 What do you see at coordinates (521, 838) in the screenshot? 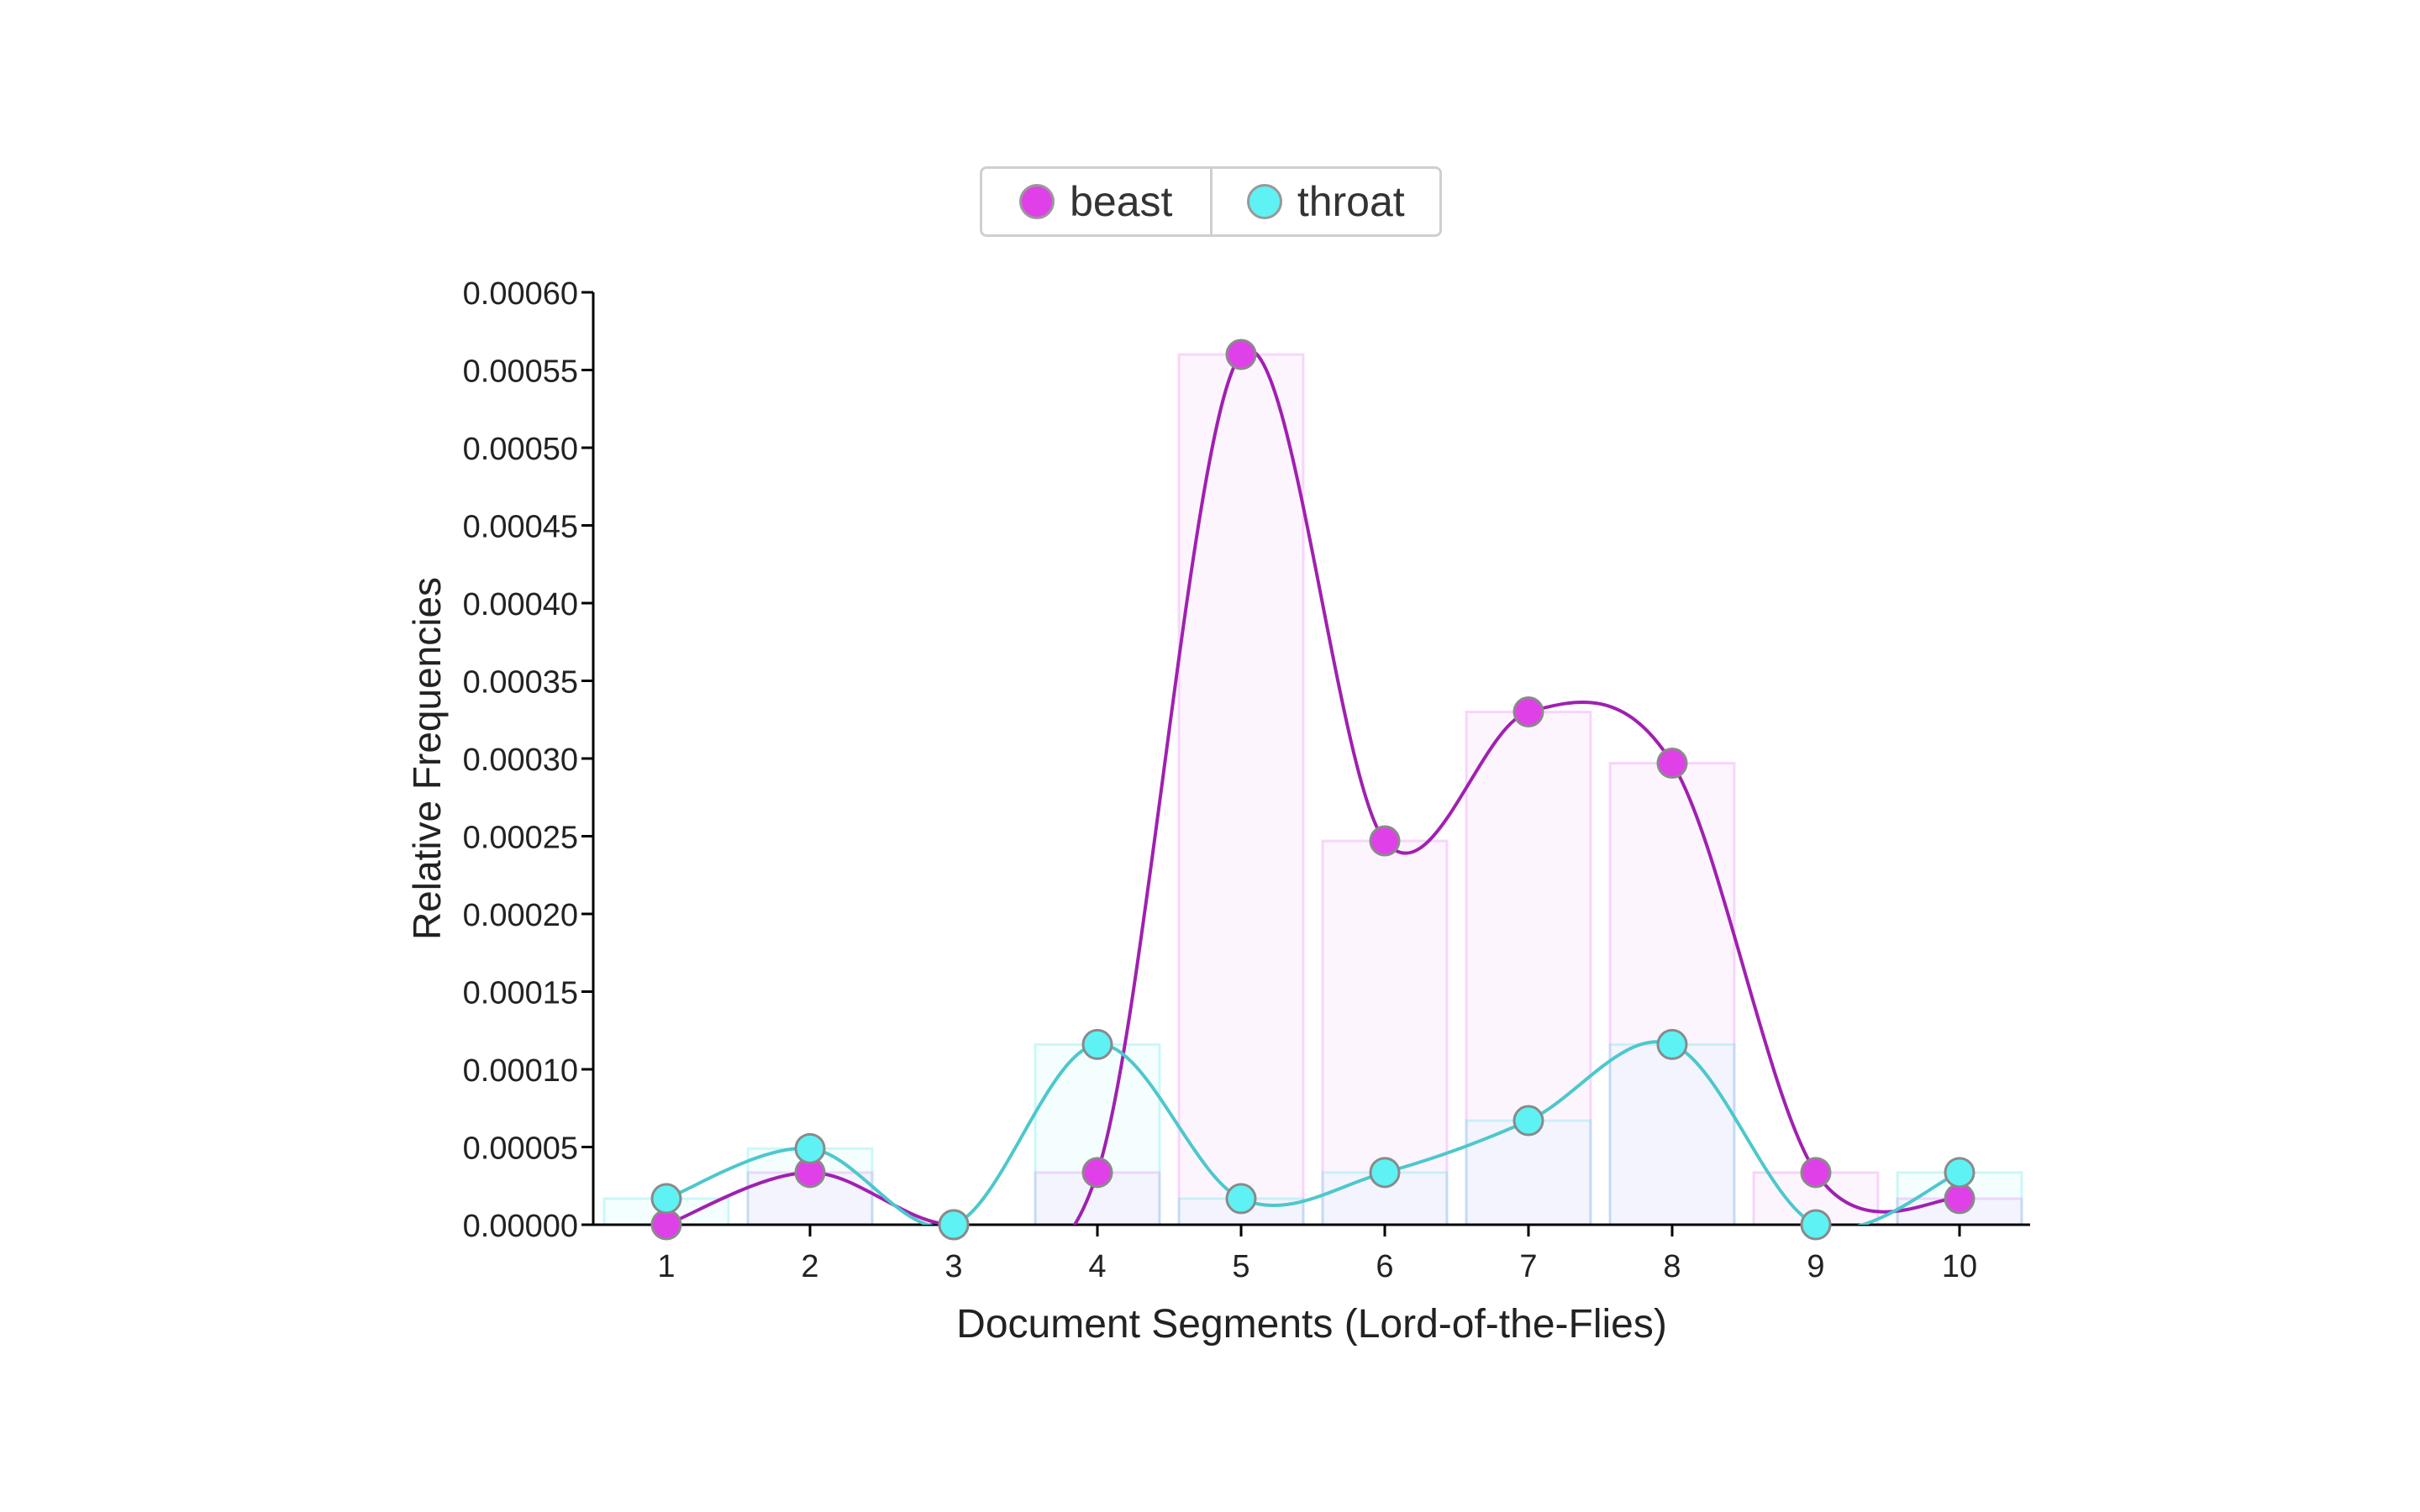
I see `y-tick-label: 0.00025` at bounding box center [521, 838].